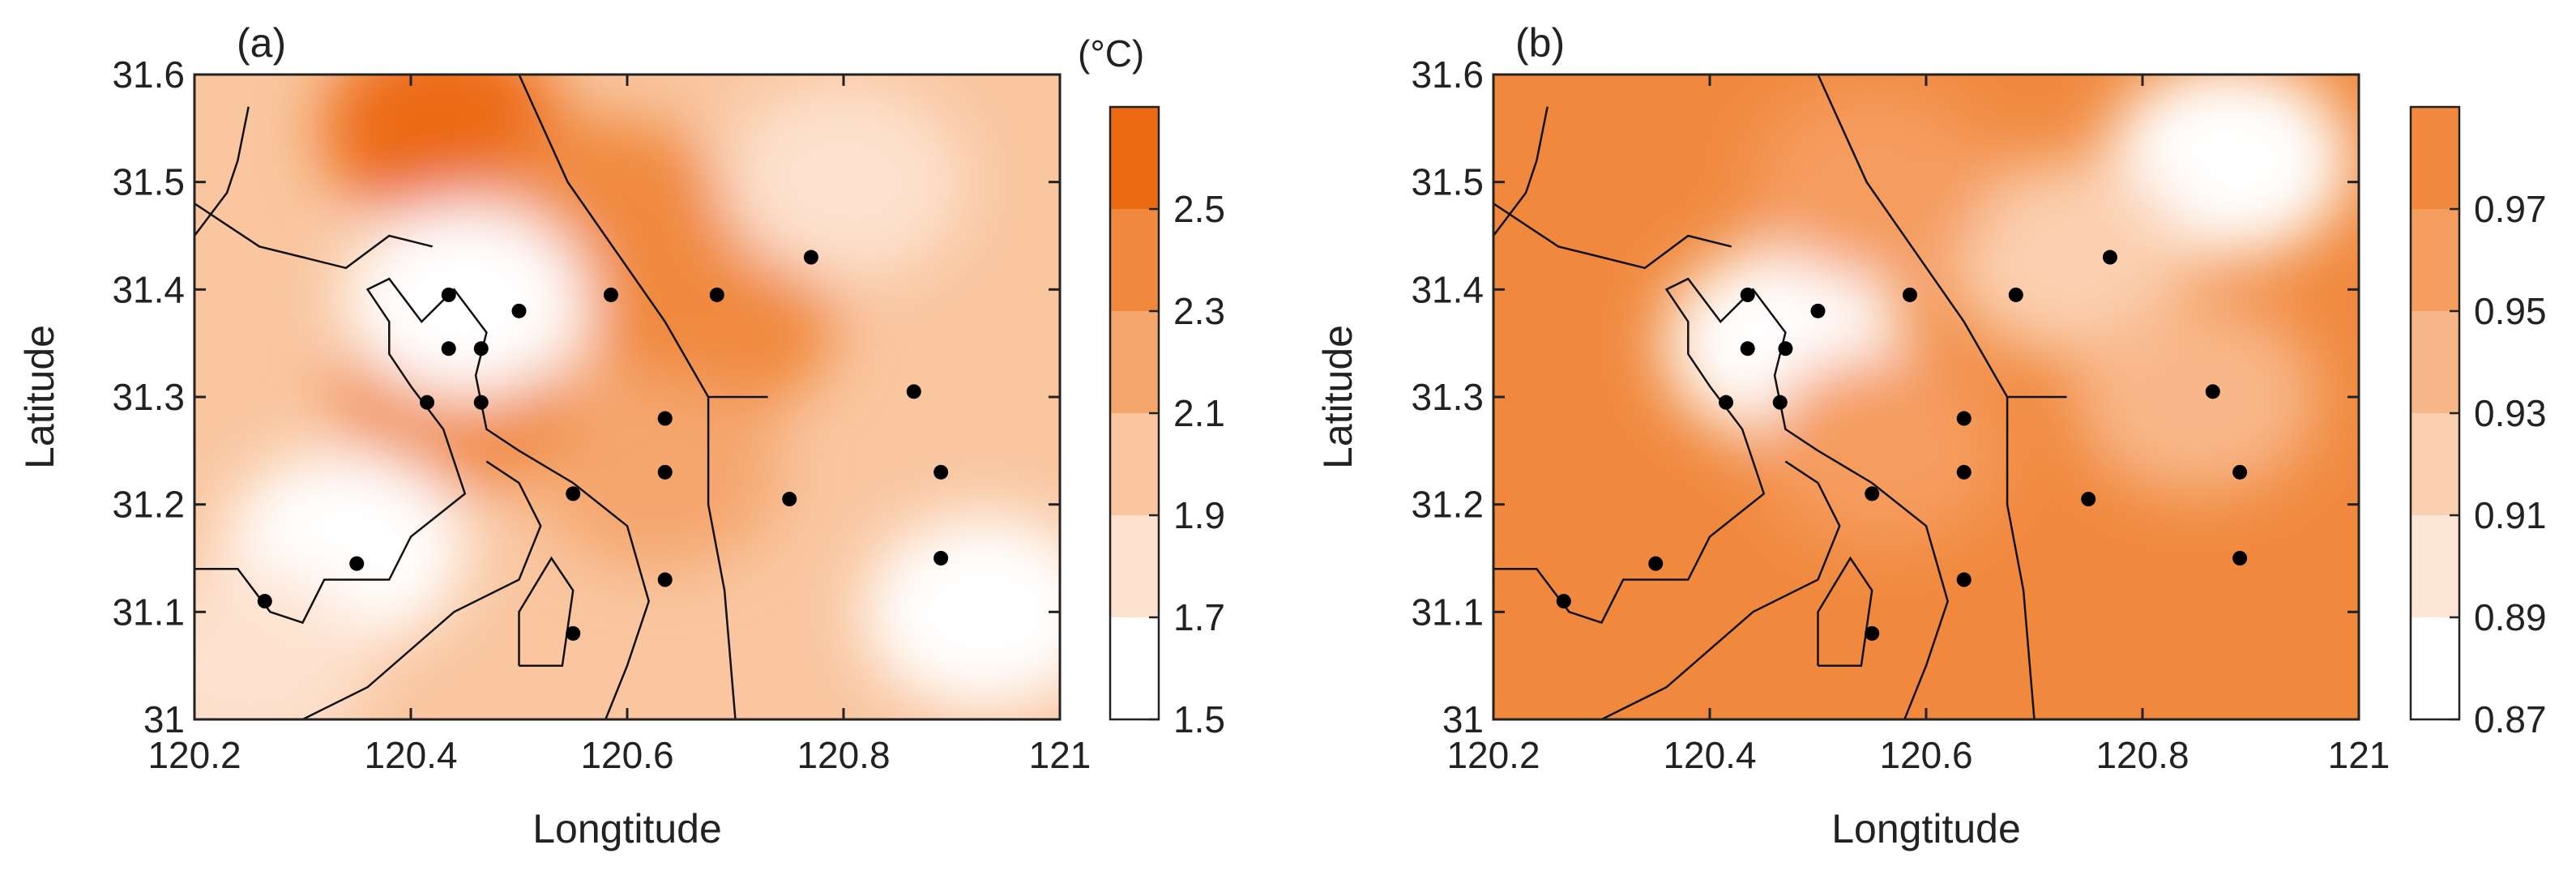  I want to click on panel-b-ylabel: Latitude, so click(1338, 397).